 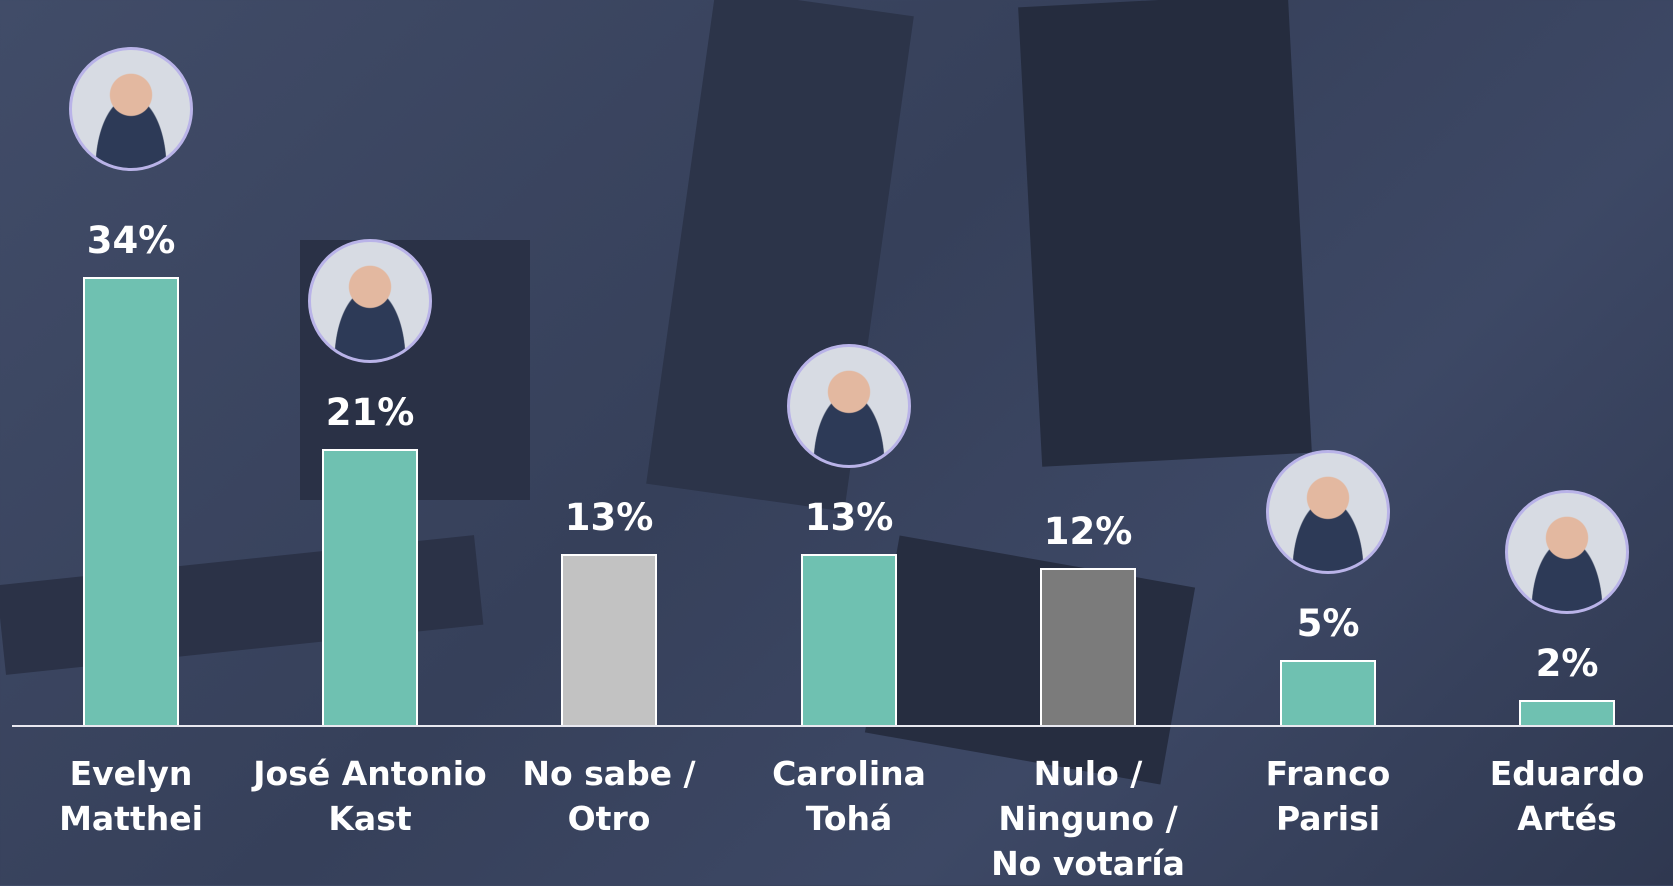 What do you see at coordinates (1567, 796) in the screenshot?
I see `x-tick-label: Eduardo Artés` at bounding box center [1567, 796].